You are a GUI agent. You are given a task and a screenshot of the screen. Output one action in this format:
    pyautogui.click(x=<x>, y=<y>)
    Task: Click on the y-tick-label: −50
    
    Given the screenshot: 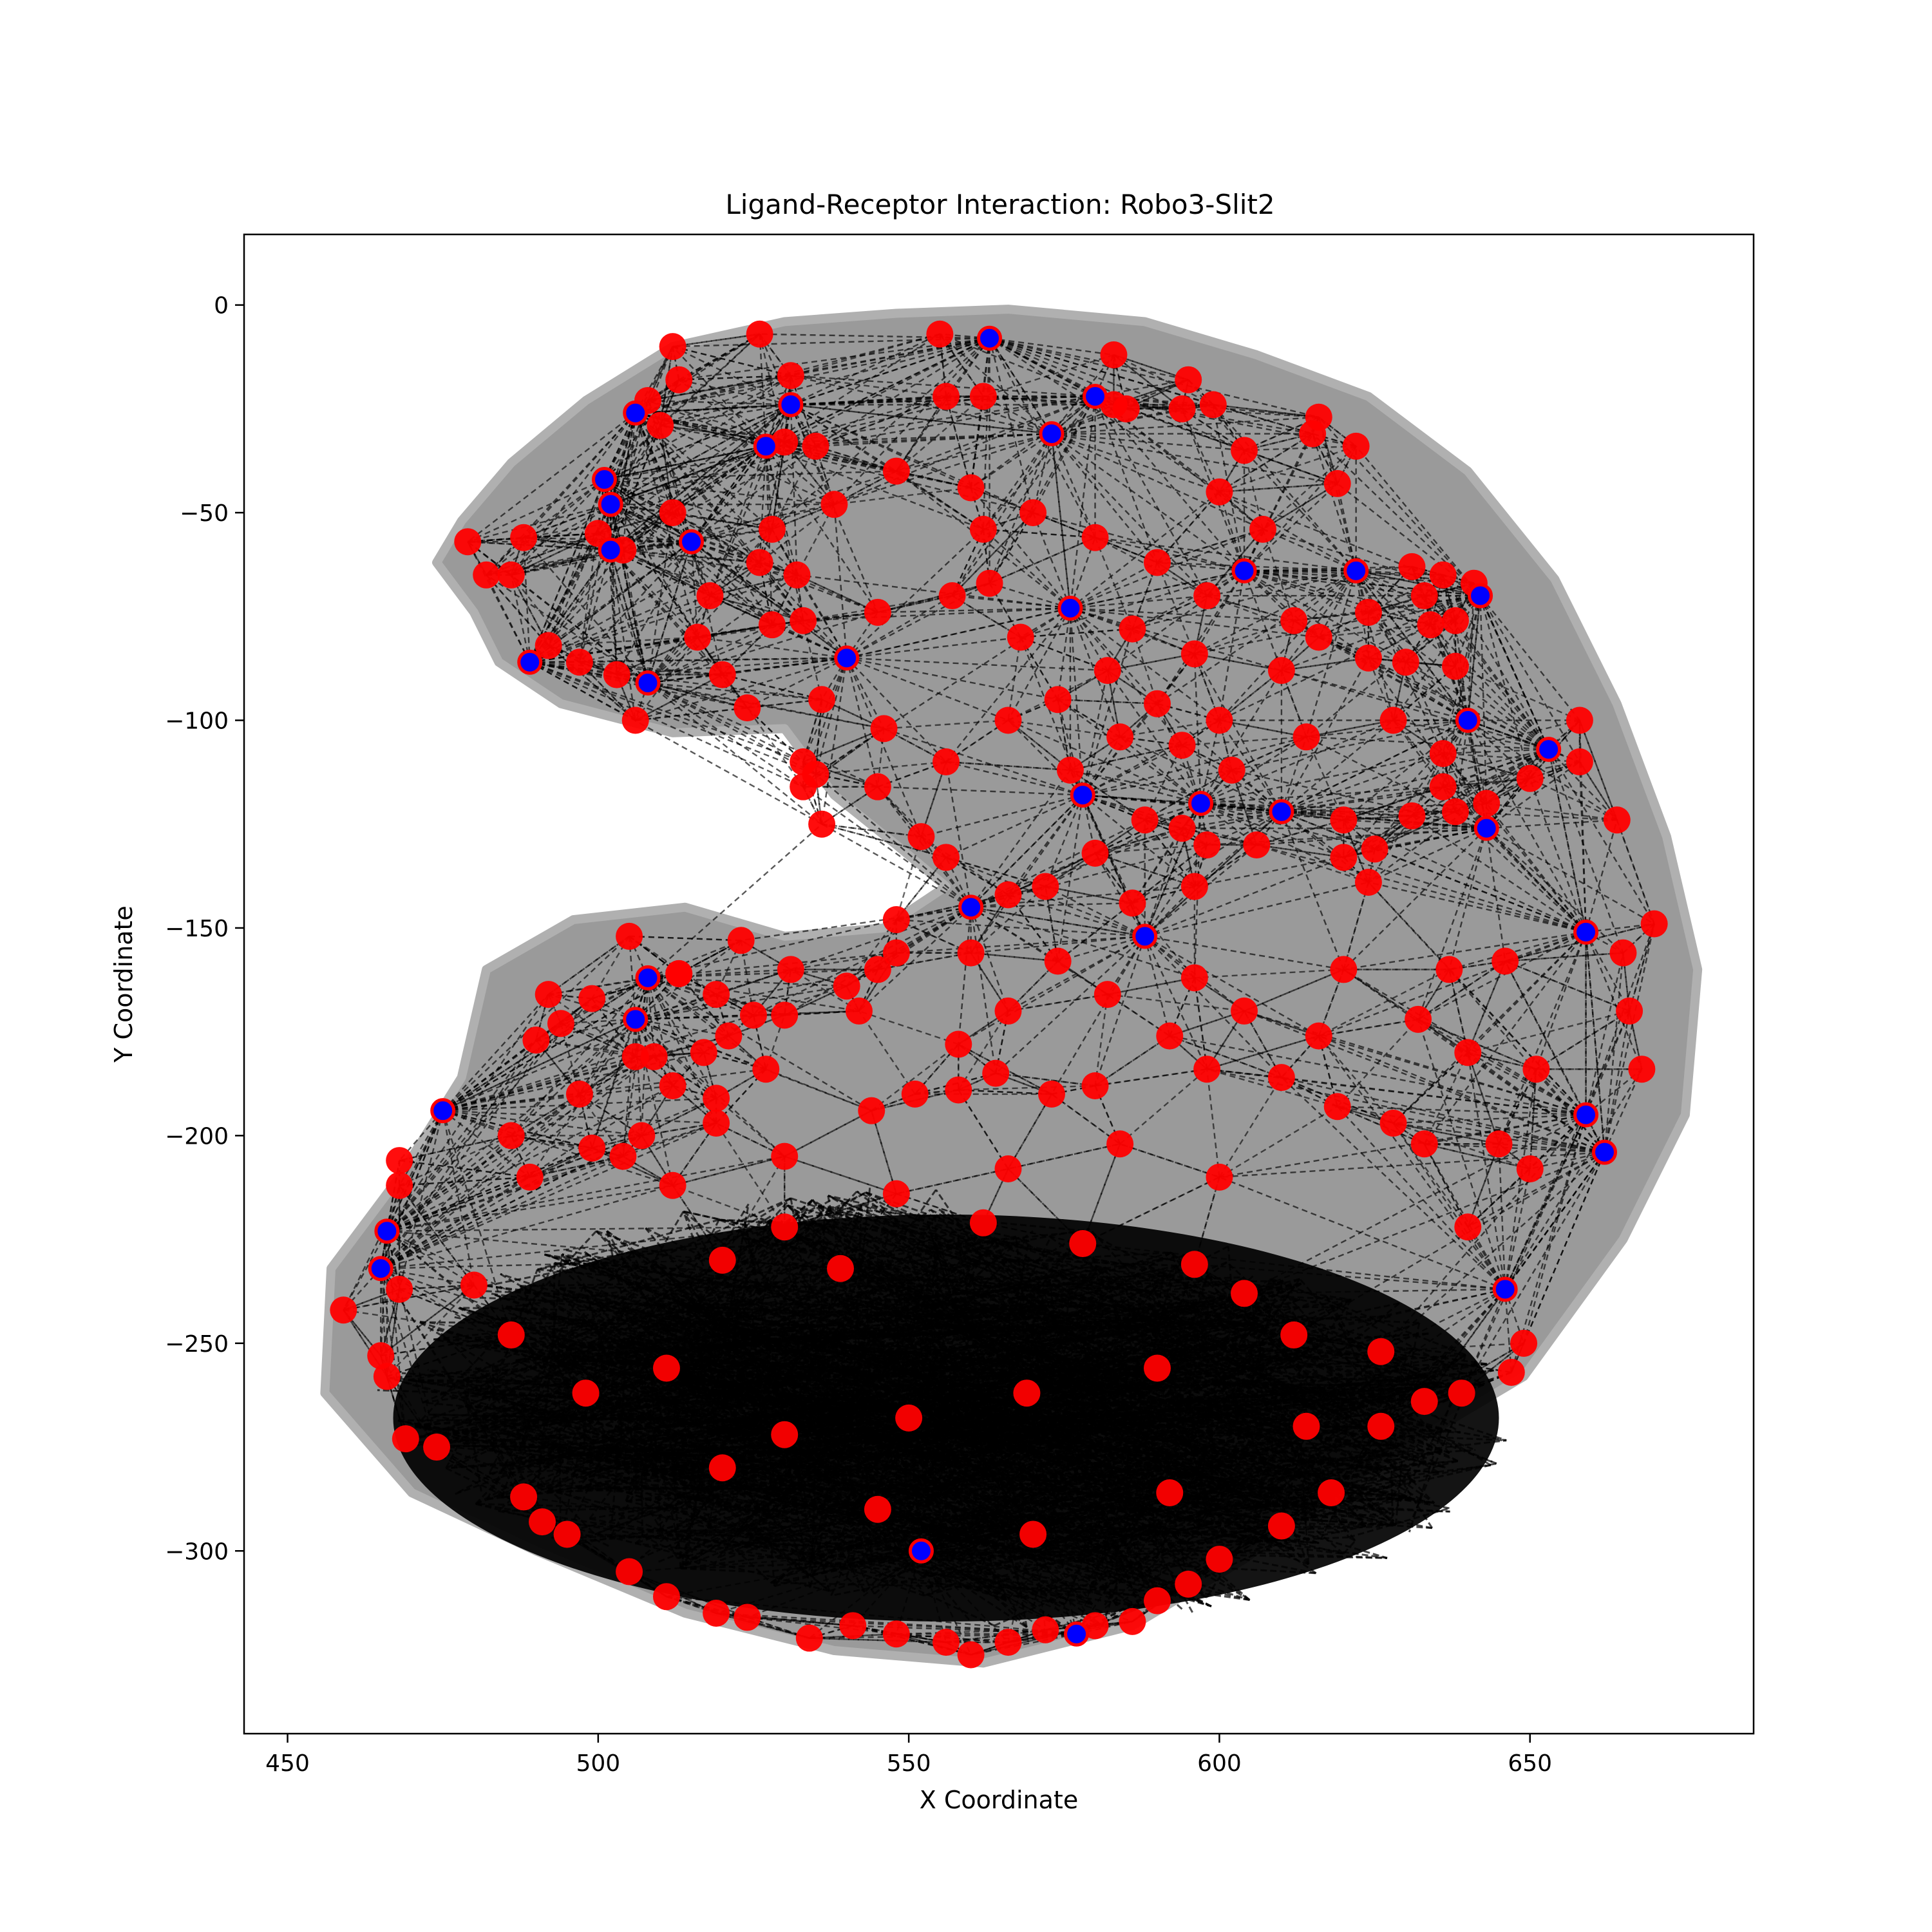 What is the action you would take?
    pyautogui.click(x=205, y=513)
    